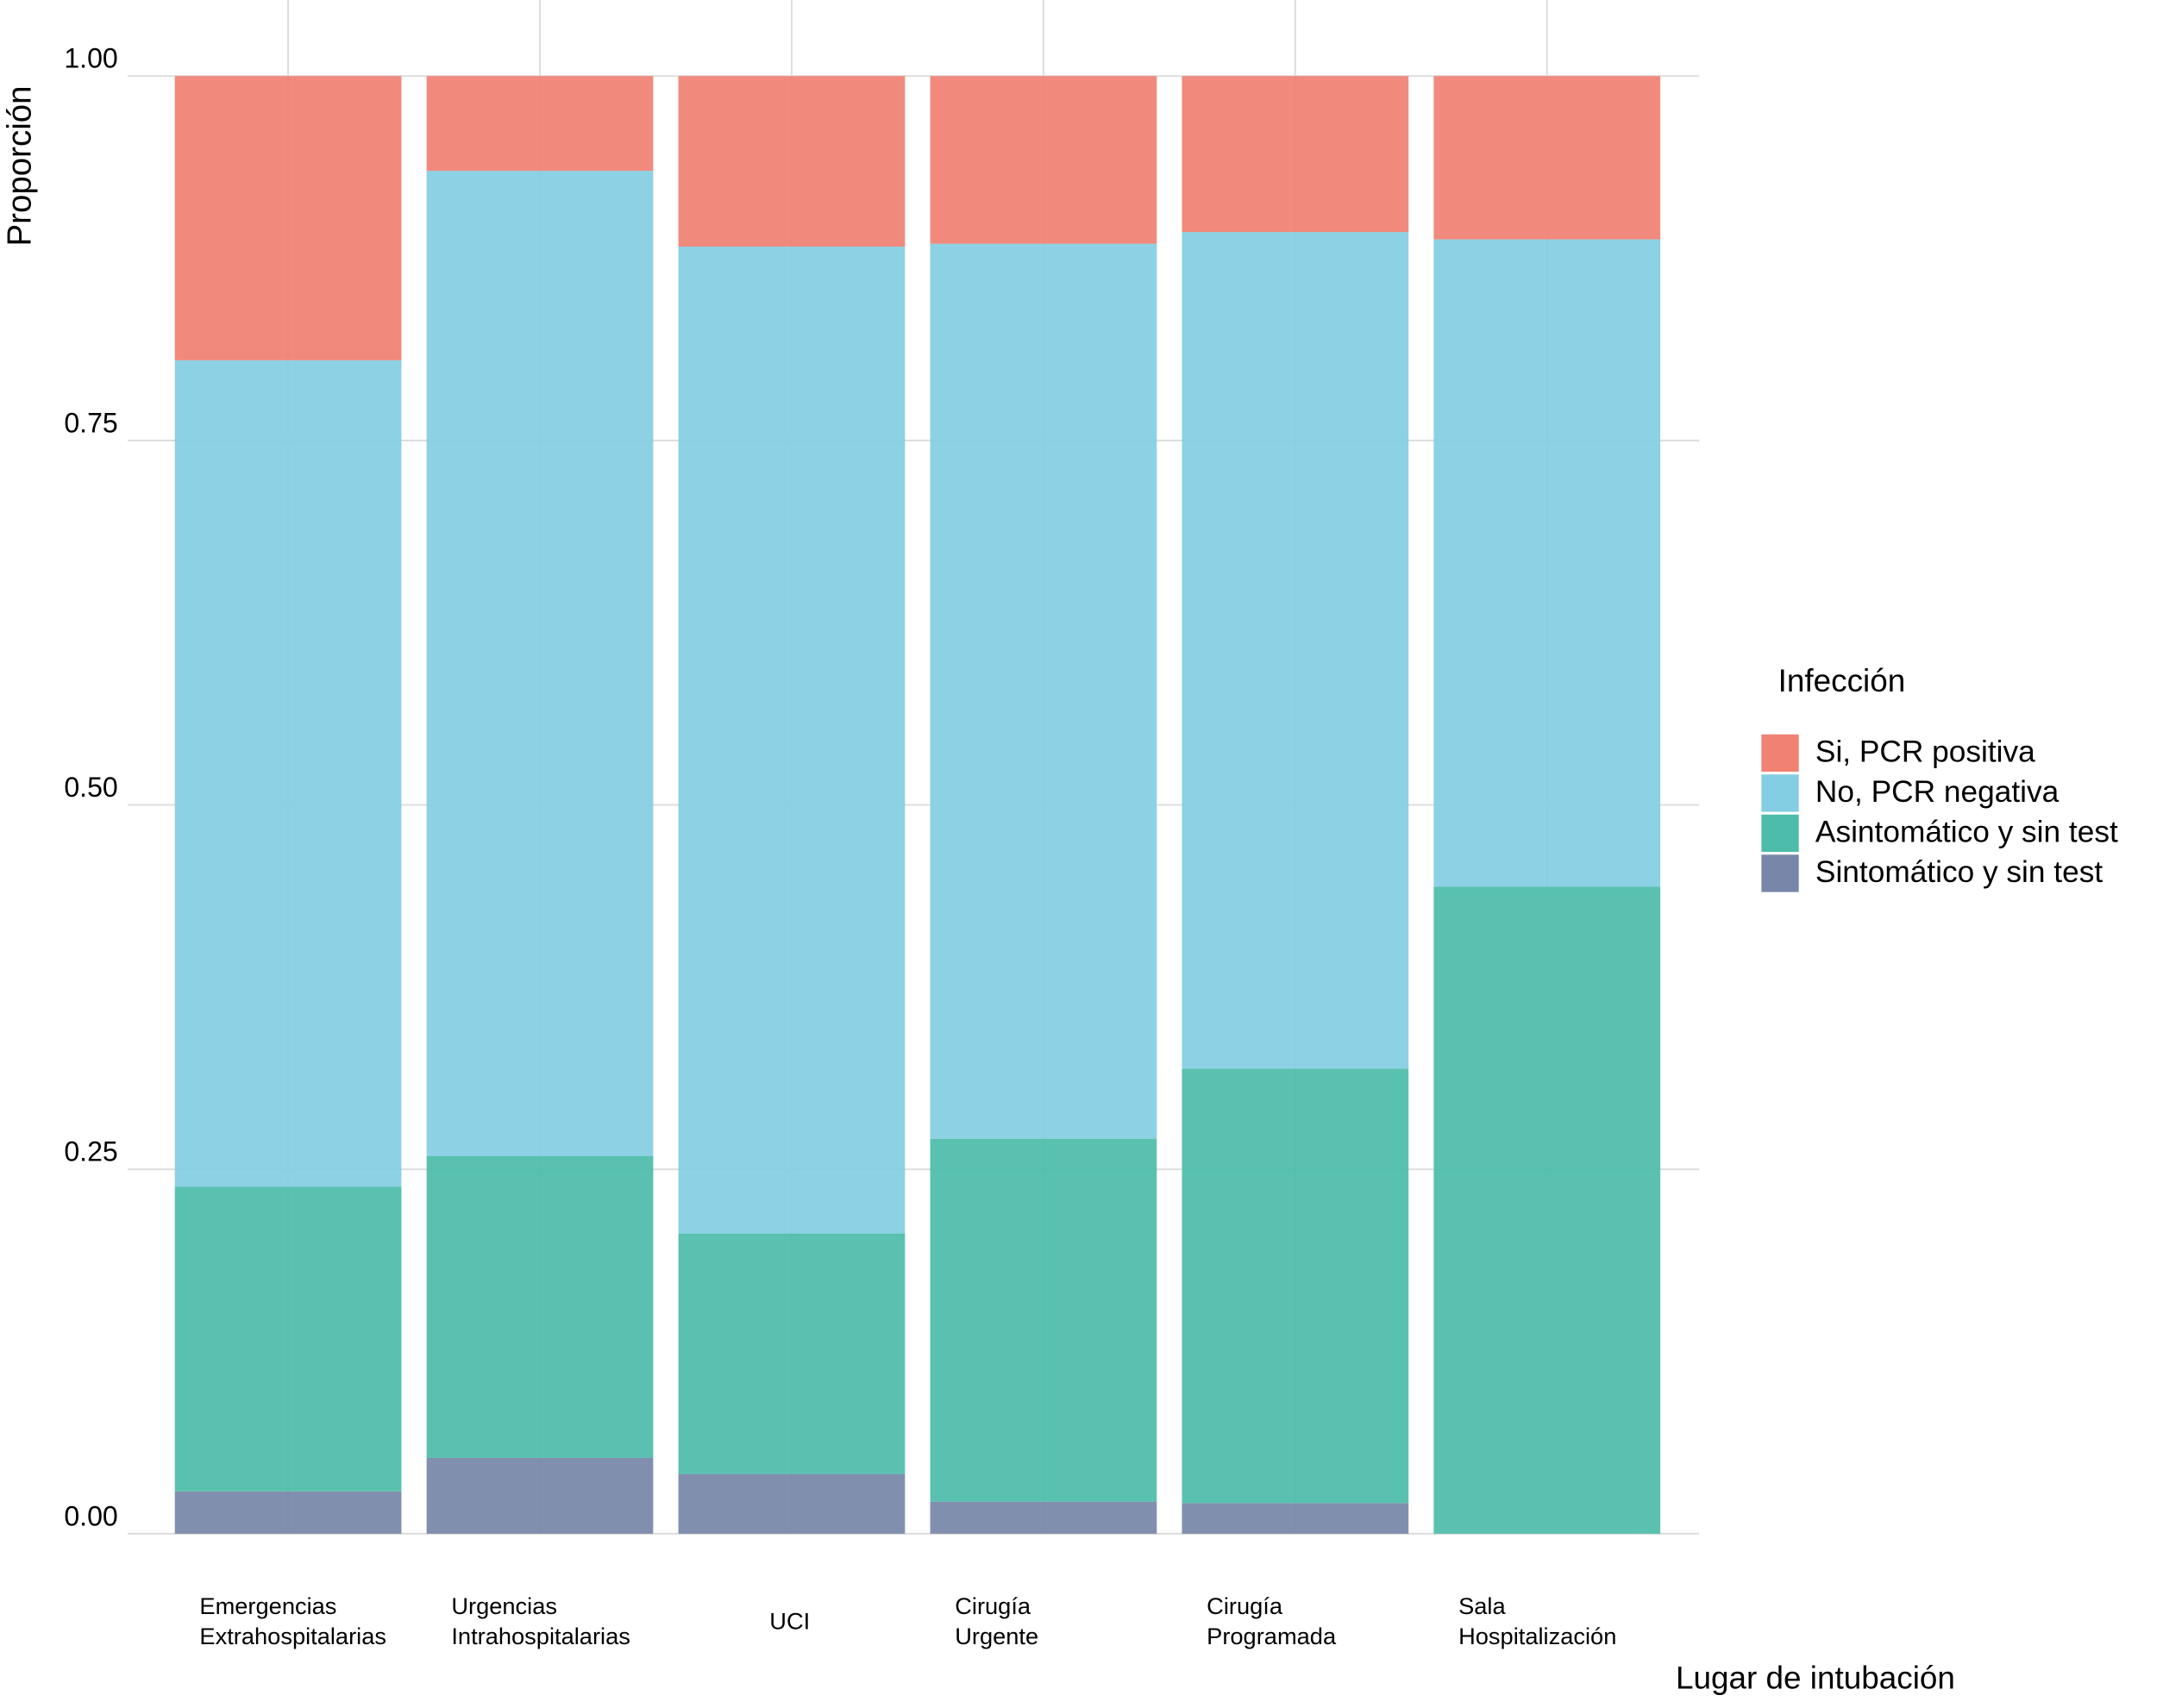 The height and width of the screenshot is (1708, 2163). Describe the element at coordinates (1482, 1606) in the screenshot. I see `x-tick-label: Sala` at that location.